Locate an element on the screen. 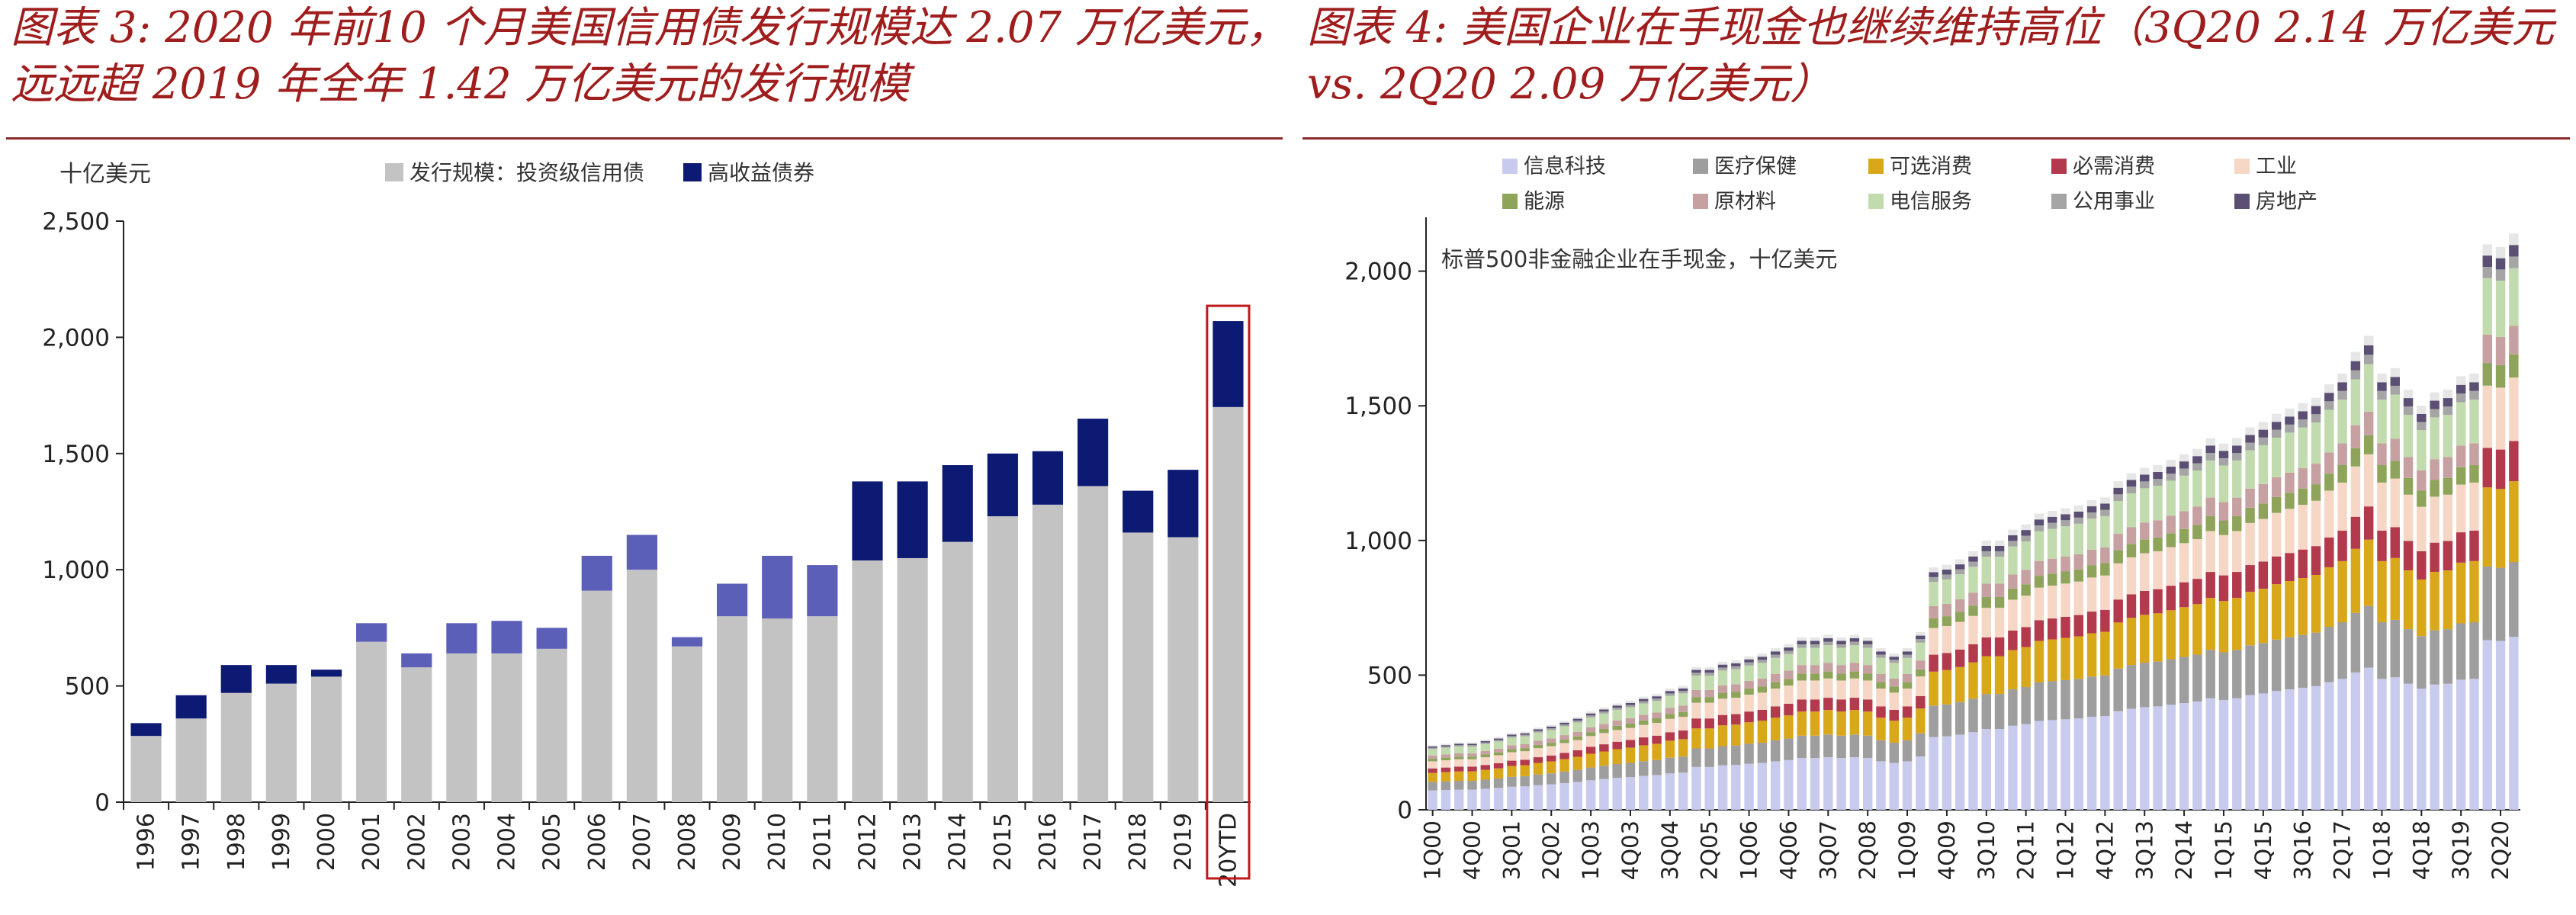 Image resolution: width=2576 pixels, height=915 pixels. legend-label: 信息科技 is located at coordinates (1565, 166).